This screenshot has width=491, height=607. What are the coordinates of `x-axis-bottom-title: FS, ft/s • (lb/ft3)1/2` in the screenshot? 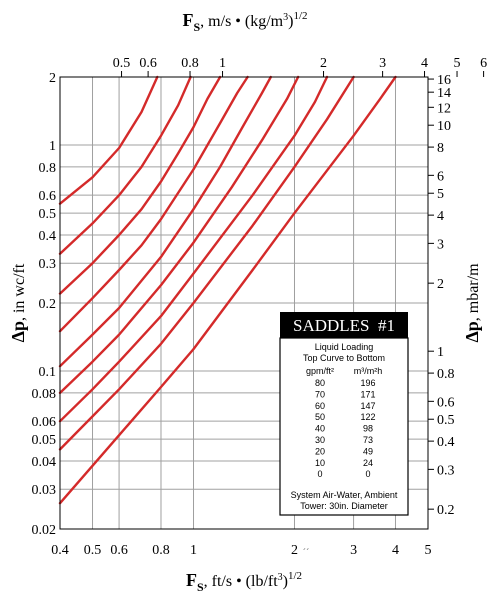 It's located at (244, 582).